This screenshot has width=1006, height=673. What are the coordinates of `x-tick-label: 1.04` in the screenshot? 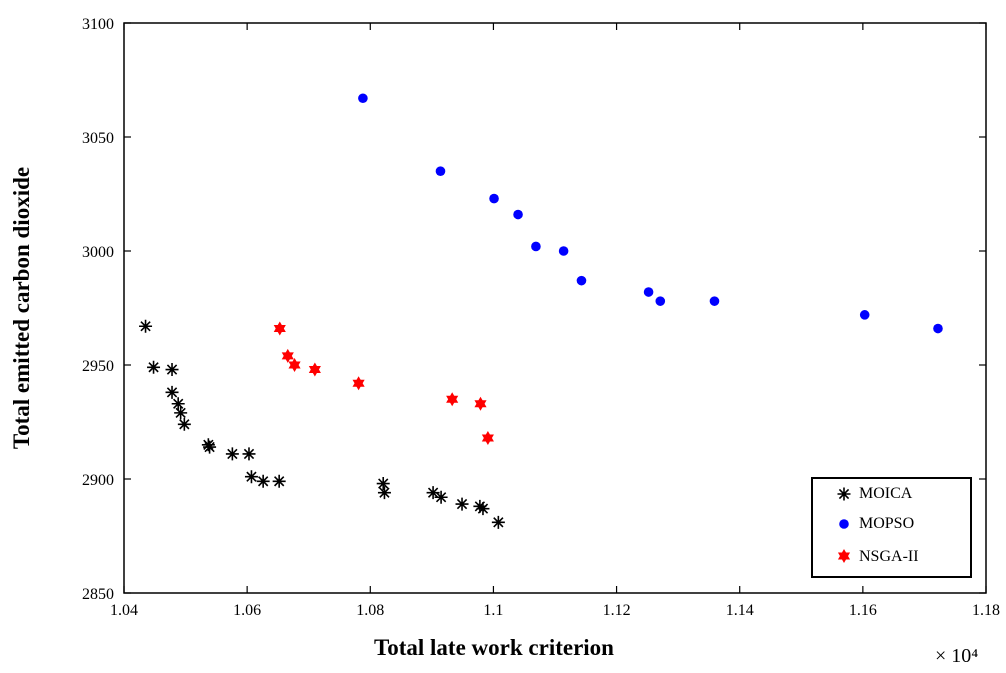 It's located at (124, 610).